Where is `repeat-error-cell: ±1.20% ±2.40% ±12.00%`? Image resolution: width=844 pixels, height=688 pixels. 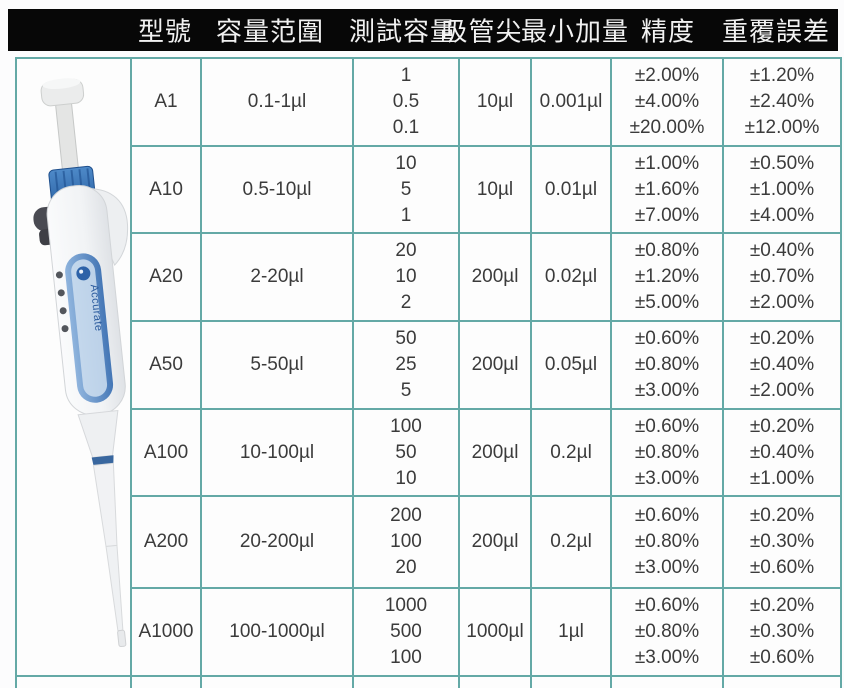
repeat-error-cell: ±1.20% ±2.40% ±12.00% is located at coordinates (783, 103).